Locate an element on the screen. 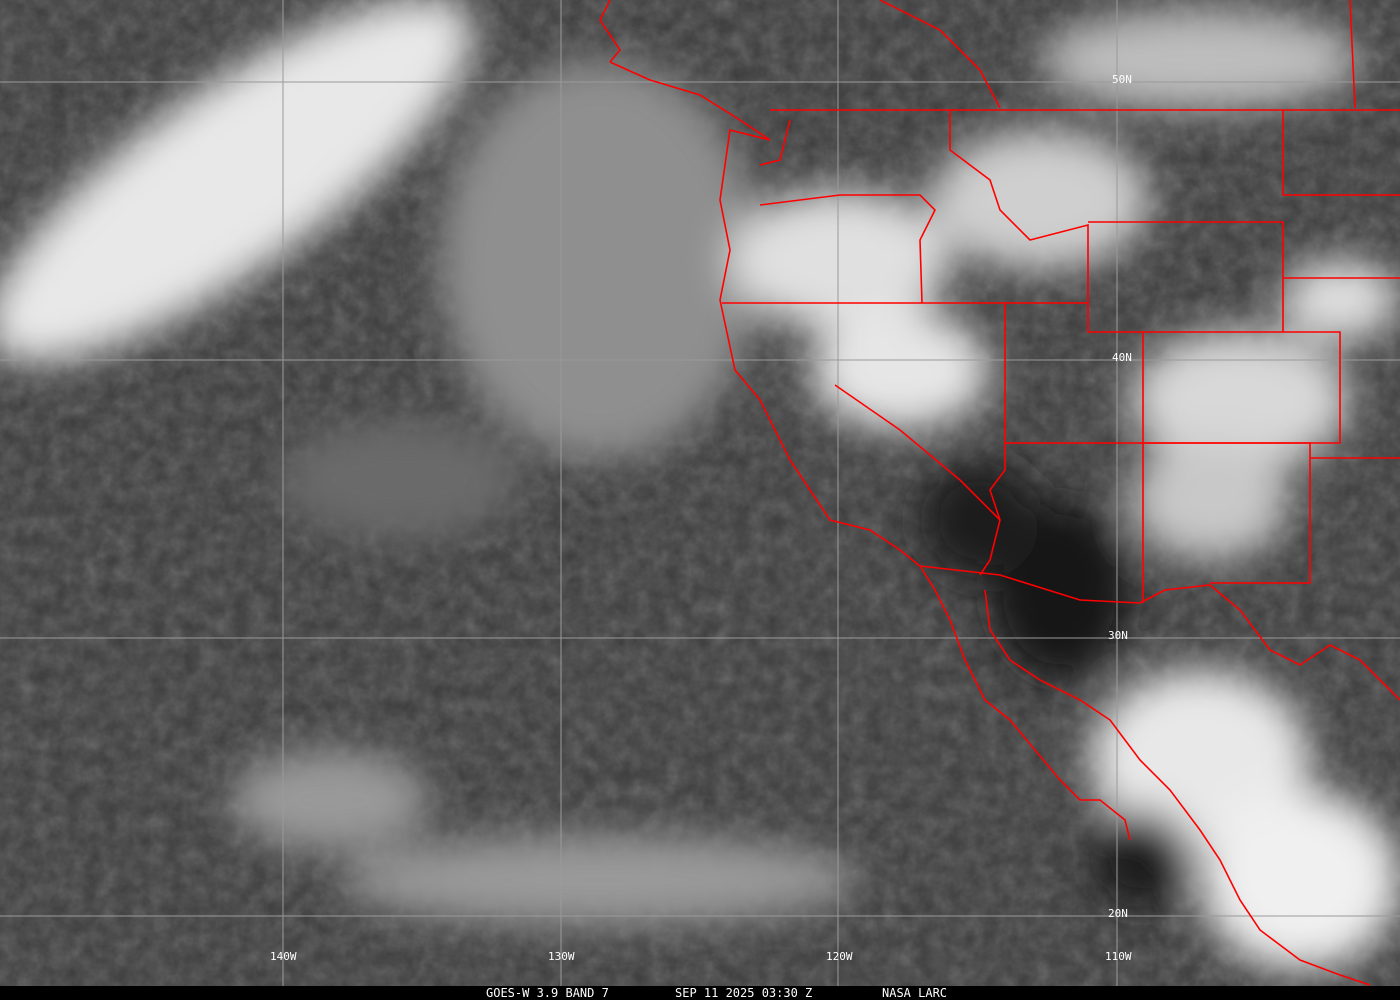 This screenshot has width=1400, height=1000. lat-label-30n: 30N is located at coordinates (1118, 635).